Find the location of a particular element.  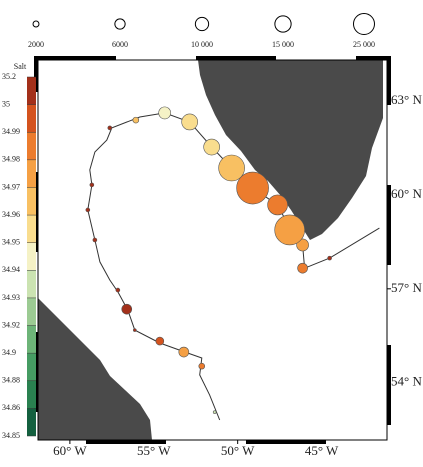

colorbar-label: 34.92 is located at coordinates (11, 324).